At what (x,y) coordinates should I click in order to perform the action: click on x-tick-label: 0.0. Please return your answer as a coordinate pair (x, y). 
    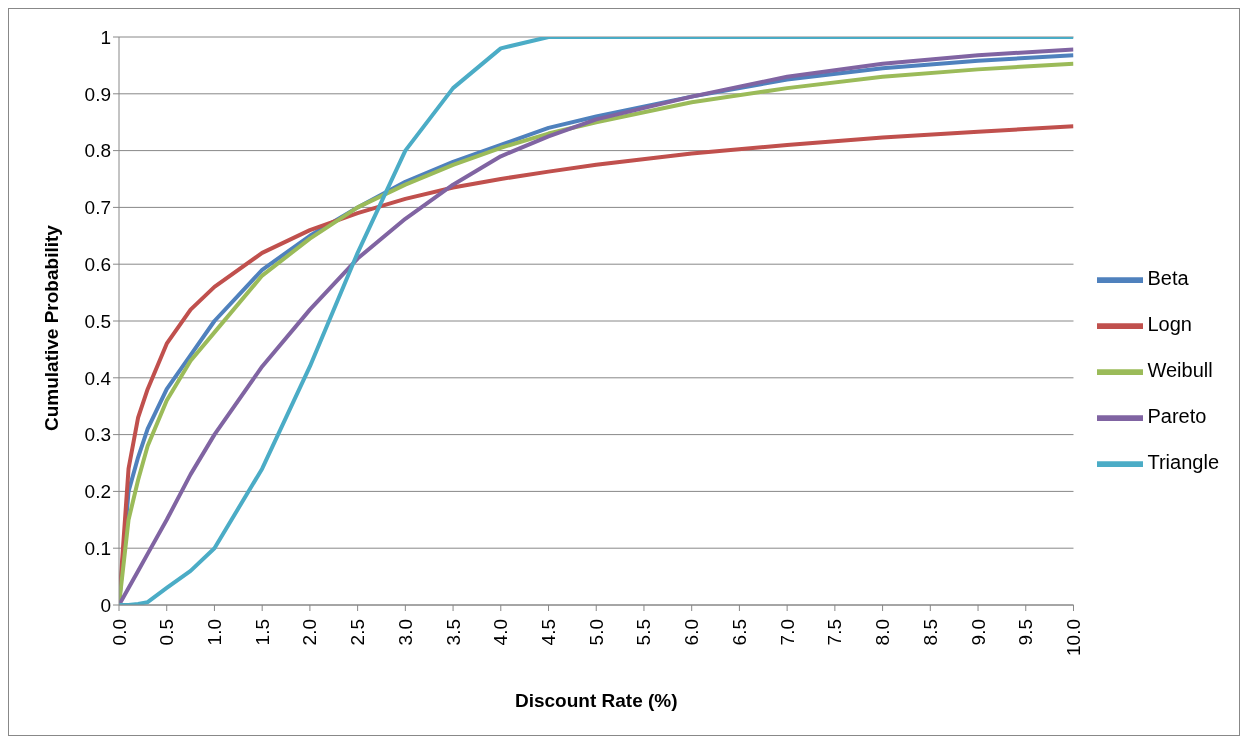
    Looking at the image, I should click on (119, 632).